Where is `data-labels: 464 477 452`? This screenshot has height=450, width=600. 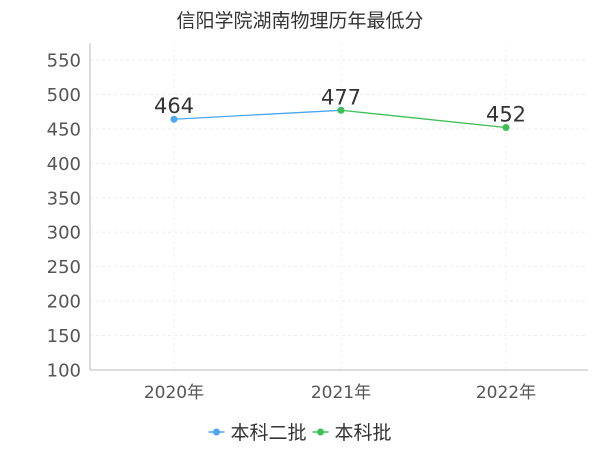
data-labels: 464 477 452 is located at coordinates (340, 105).